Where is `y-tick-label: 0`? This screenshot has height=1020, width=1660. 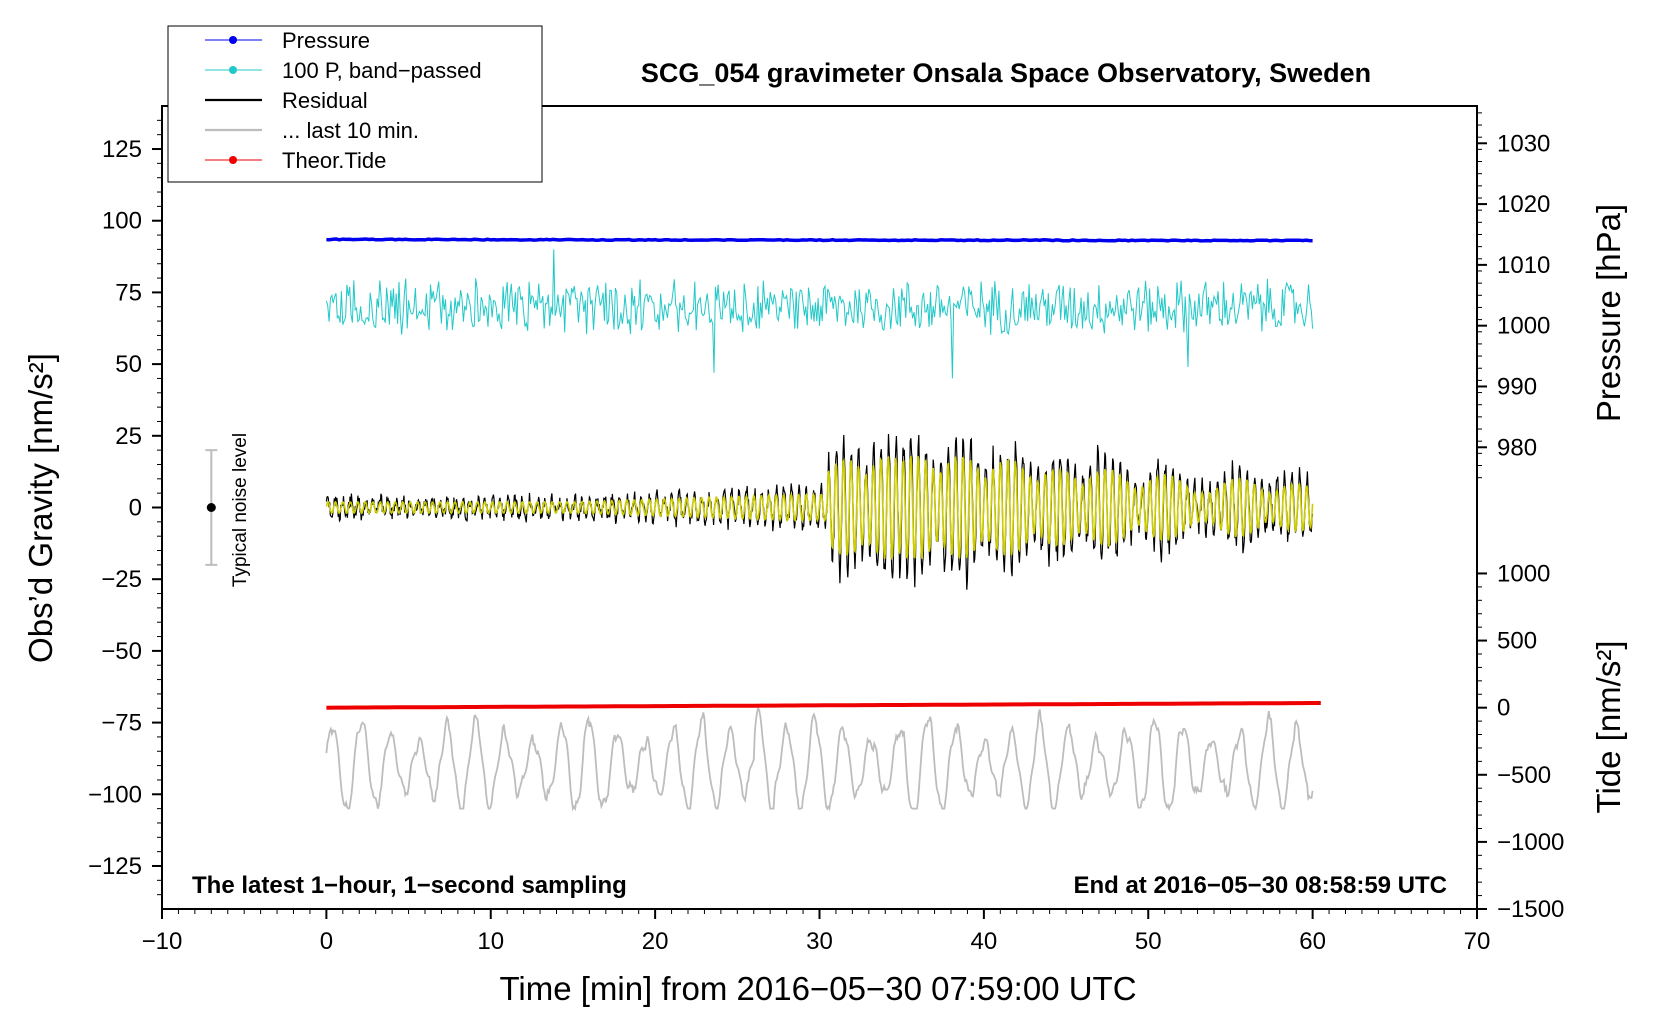
y-tick-label: 0 is located at coordinates (135, 508).